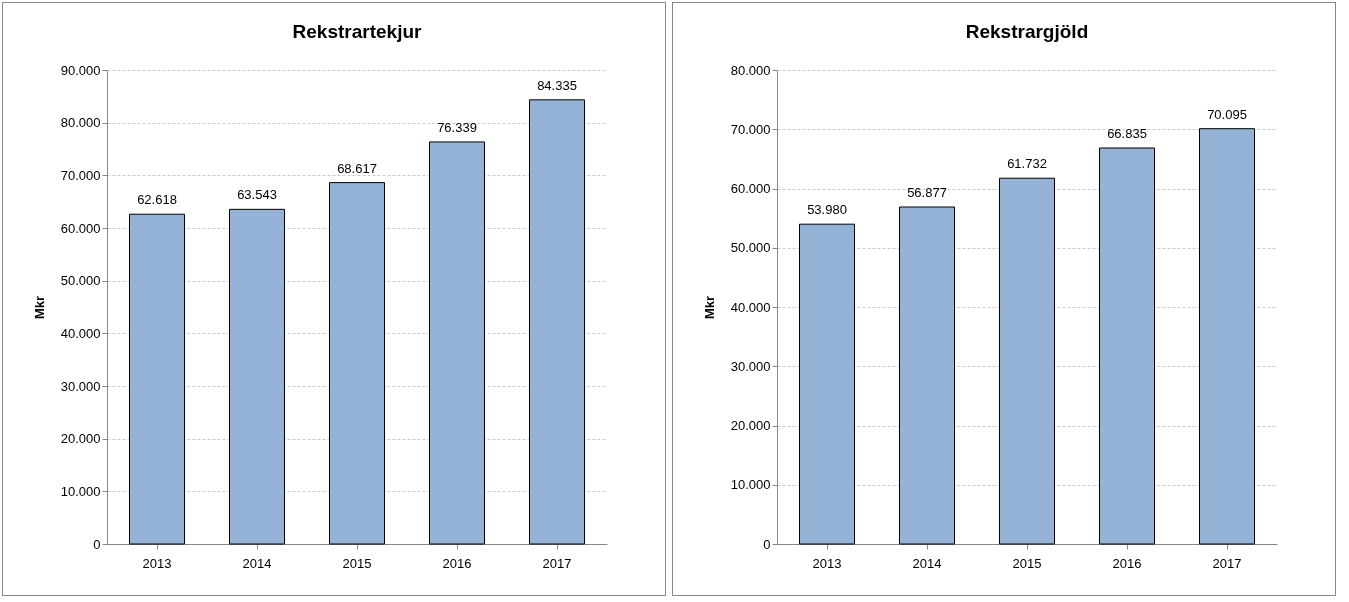 This screenshot has width=1349, height=602. Describe the element at coordinates (827, 210) in the screenshot. I see `data-label: 53.980` at that location.